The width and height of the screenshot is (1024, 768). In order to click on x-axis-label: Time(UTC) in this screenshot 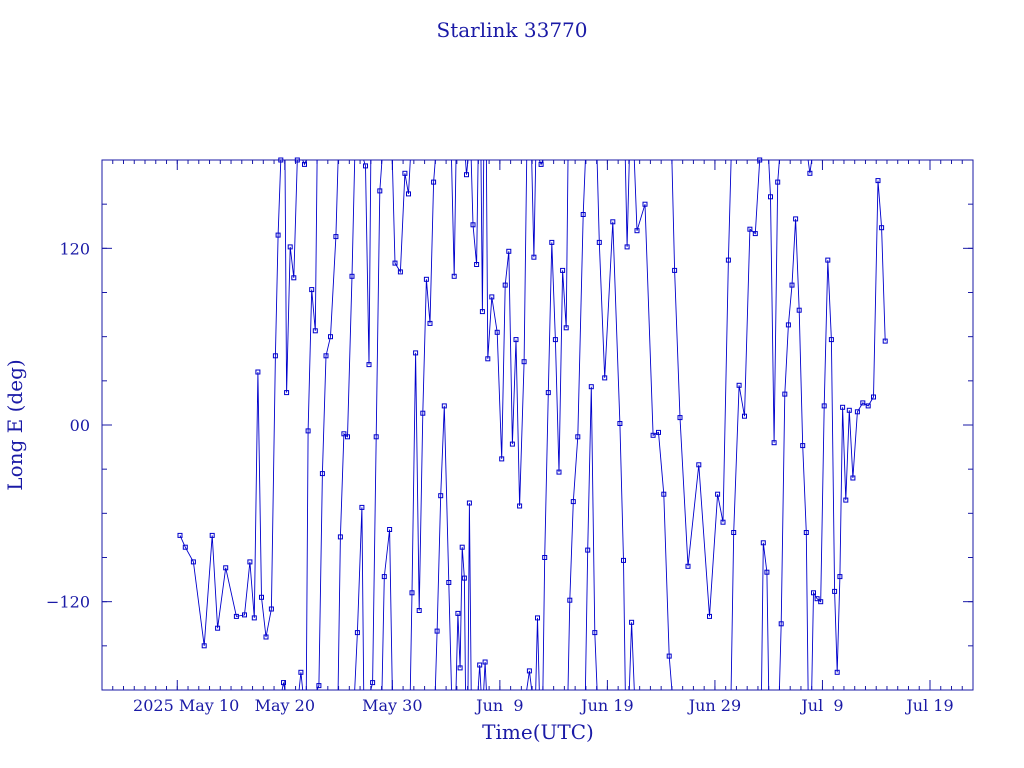, I will do `click(538, 732)`.